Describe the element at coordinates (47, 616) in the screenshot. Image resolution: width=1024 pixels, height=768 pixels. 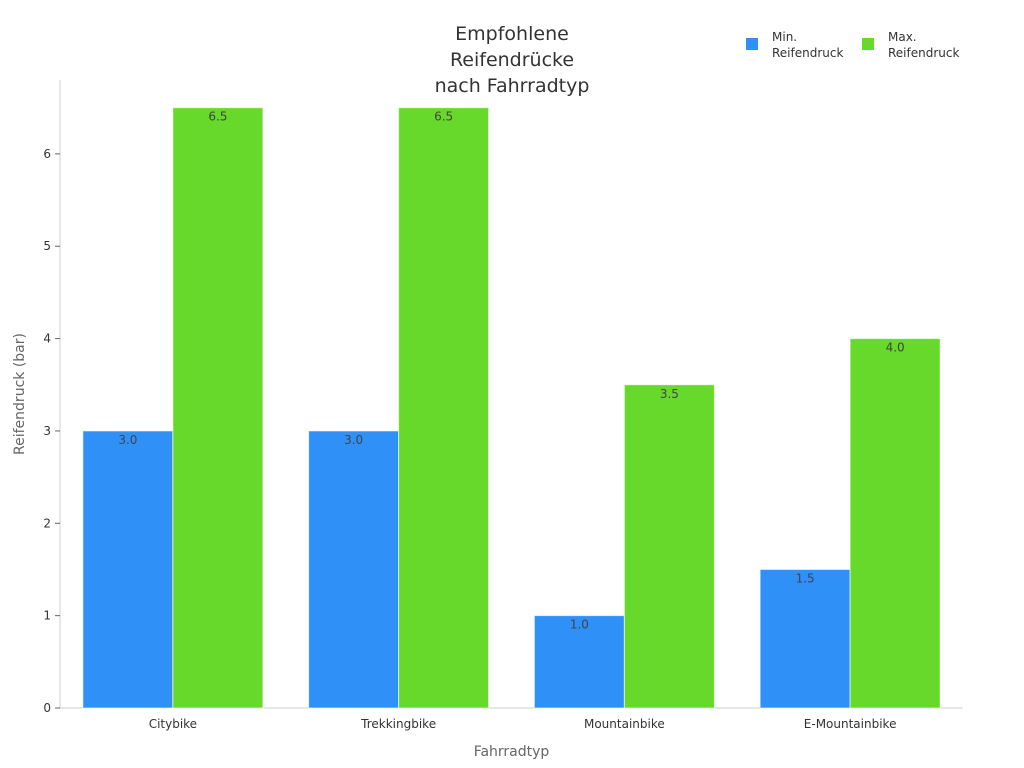
I see `y-tick-label: 1` at that location.